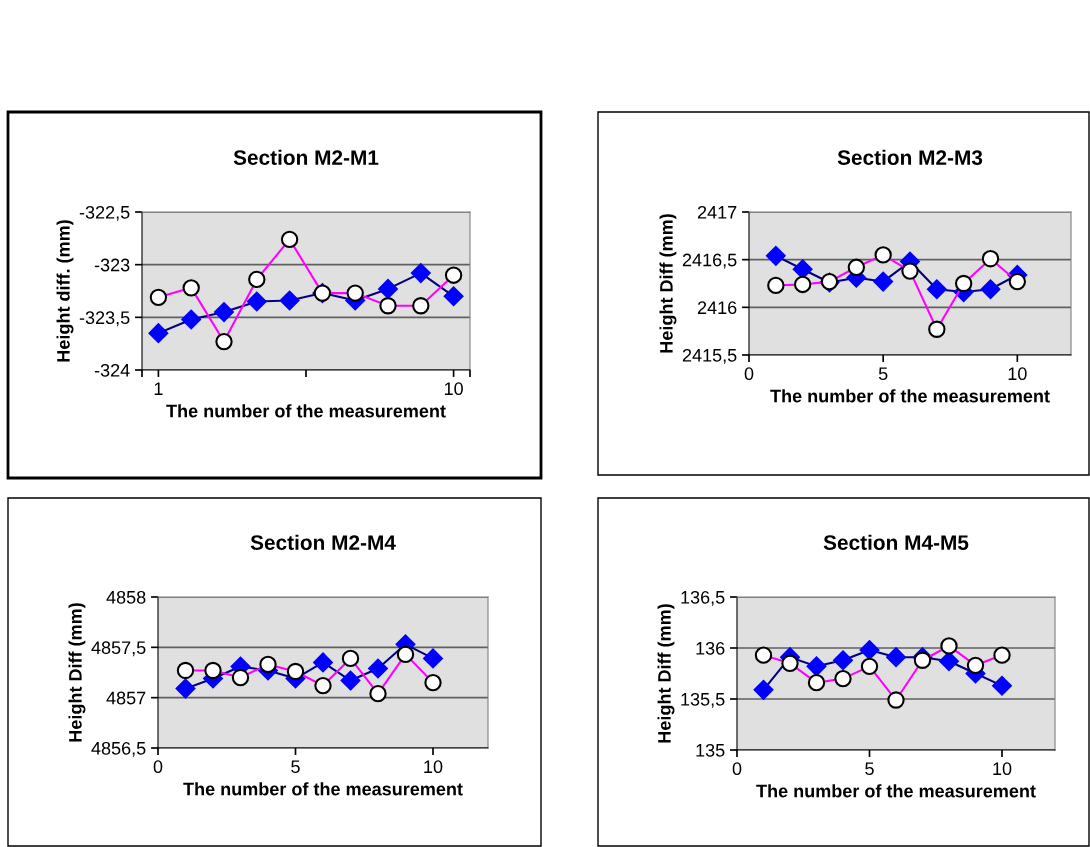 The image size is (1090, 847). I want to click on y-tick-label: -322,5, so click(104, 213).